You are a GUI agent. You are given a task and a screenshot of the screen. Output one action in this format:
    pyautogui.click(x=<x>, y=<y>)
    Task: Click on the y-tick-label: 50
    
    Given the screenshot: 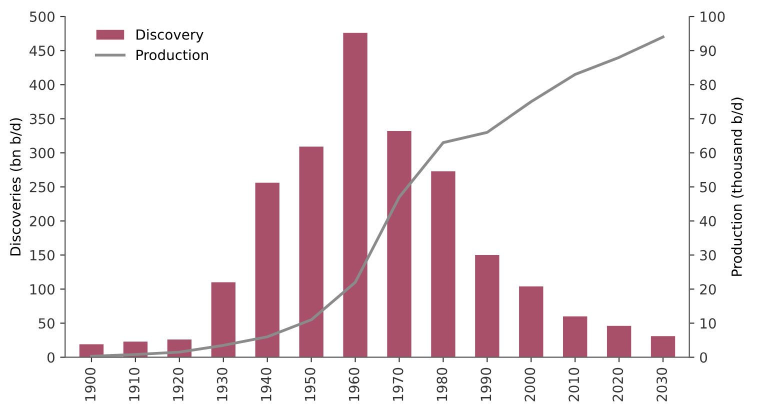 What is the action you would take?
    pyautogui.click(x=46, y=323)
    